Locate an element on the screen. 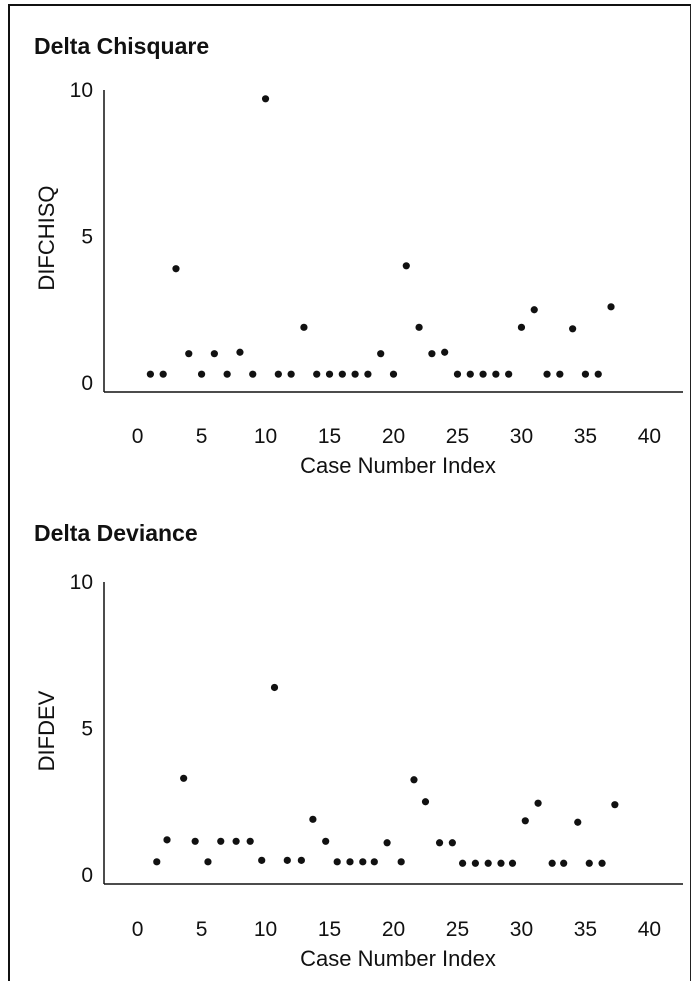 The width and height of the screenshot is (695, 981). y-axis-label: DIFCHISQ is located at coordinates (46, 237).